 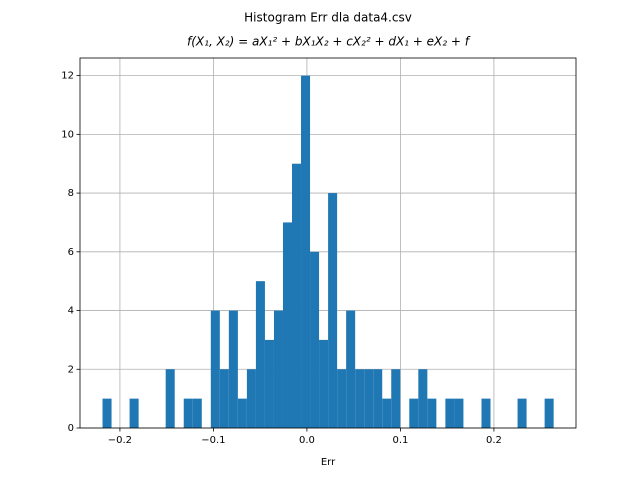 I want to click on x-tick-label: 0.2, so click(x=494, y=440).